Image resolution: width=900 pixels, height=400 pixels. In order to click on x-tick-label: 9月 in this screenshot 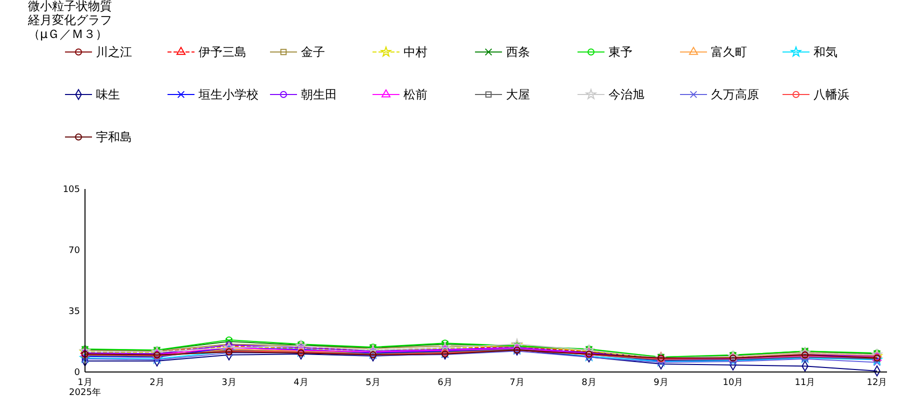, I will do `click(661, 383)`.